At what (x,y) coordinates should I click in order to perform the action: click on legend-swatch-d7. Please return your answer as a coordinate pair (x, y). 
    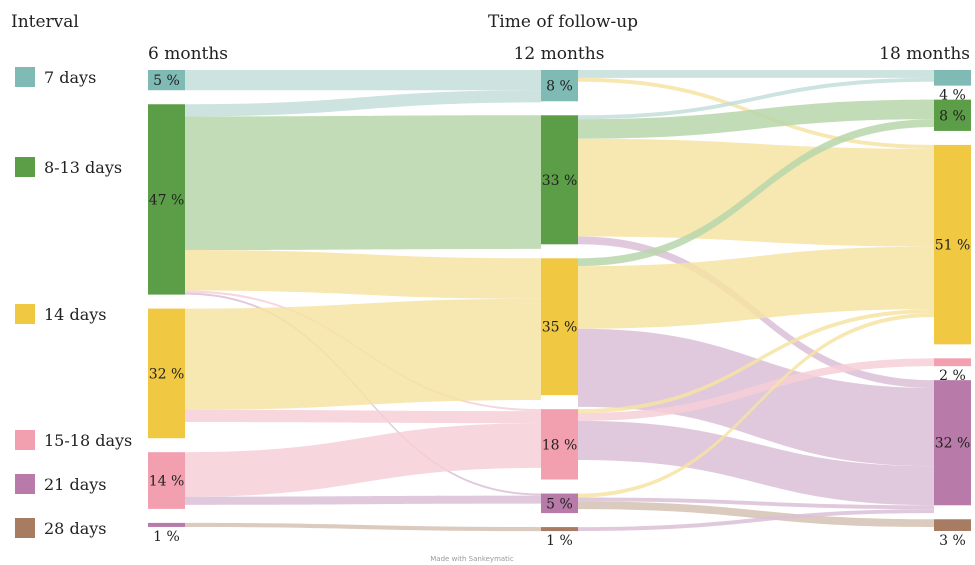
    Looking at the image, I should click on (25, 77).